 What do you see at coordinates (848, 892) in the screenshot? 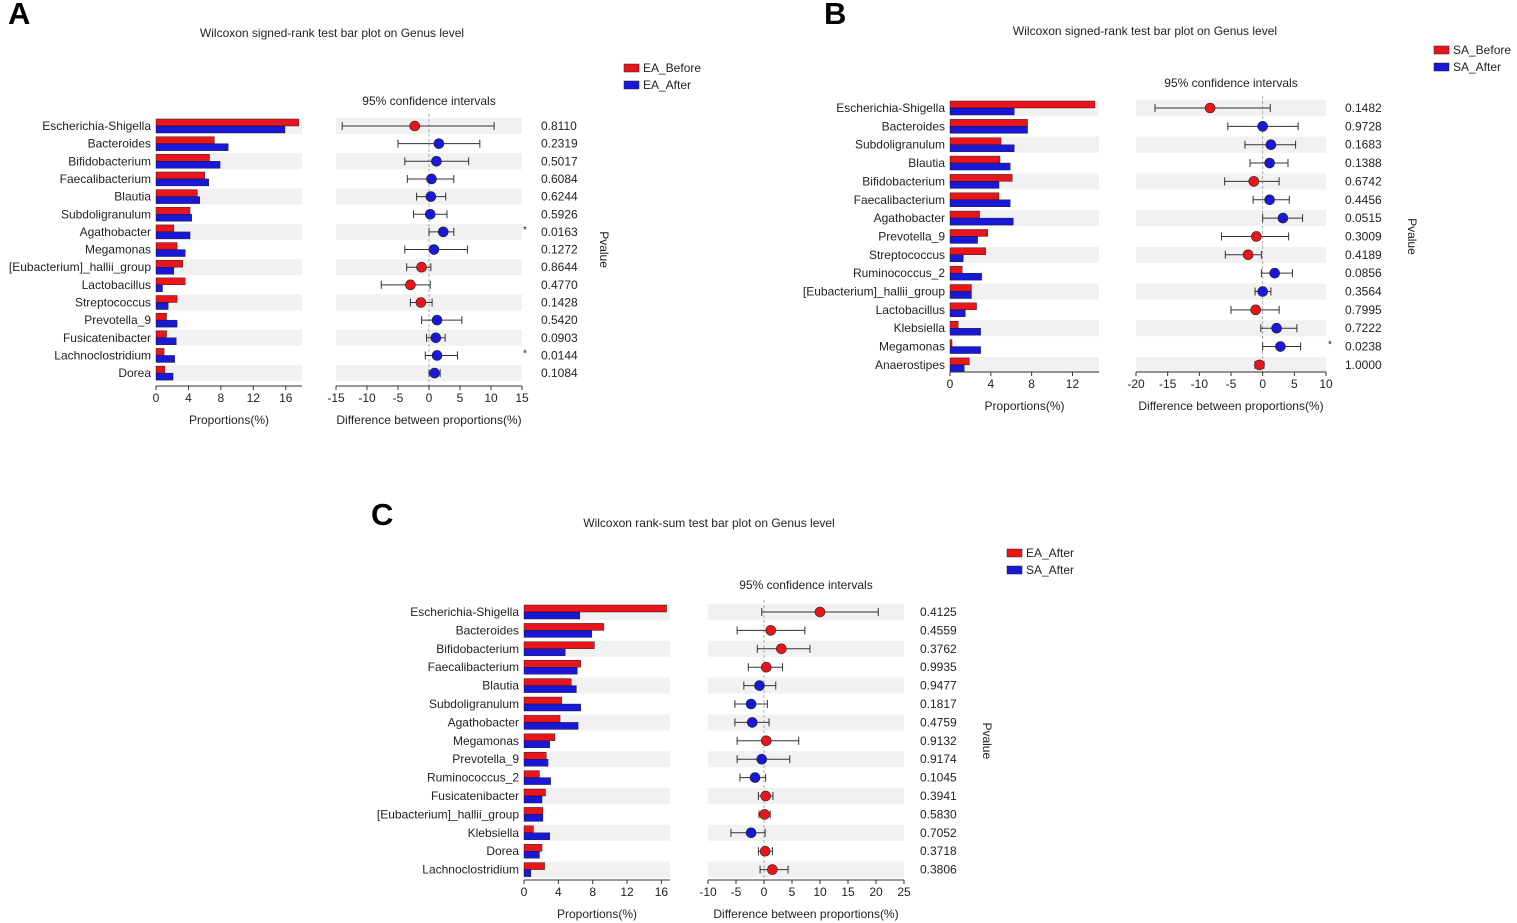
I see `ci-tick-label: 15` at bounding box center [848, 892].